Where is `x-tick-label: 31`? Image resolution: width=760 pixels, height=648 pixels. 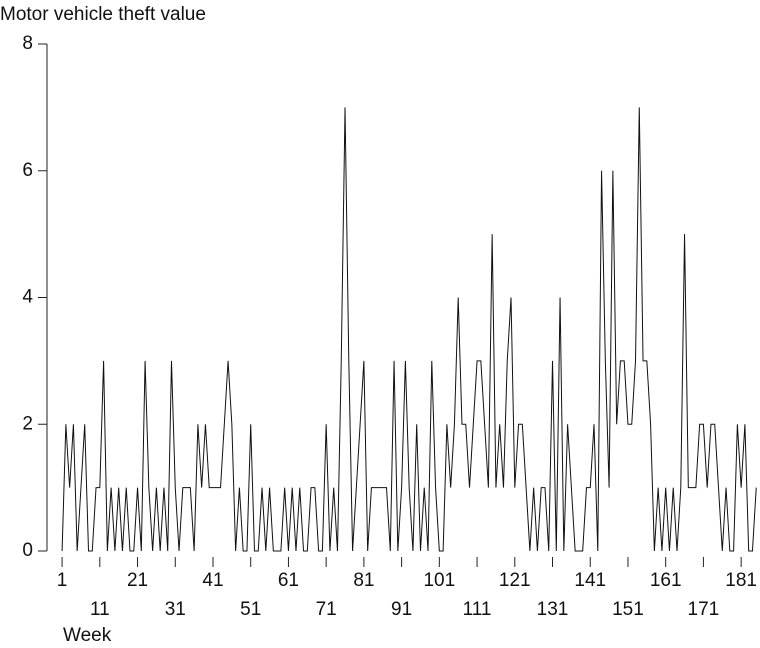
x-tick-label: 31 is located at coordinates (175, 609).